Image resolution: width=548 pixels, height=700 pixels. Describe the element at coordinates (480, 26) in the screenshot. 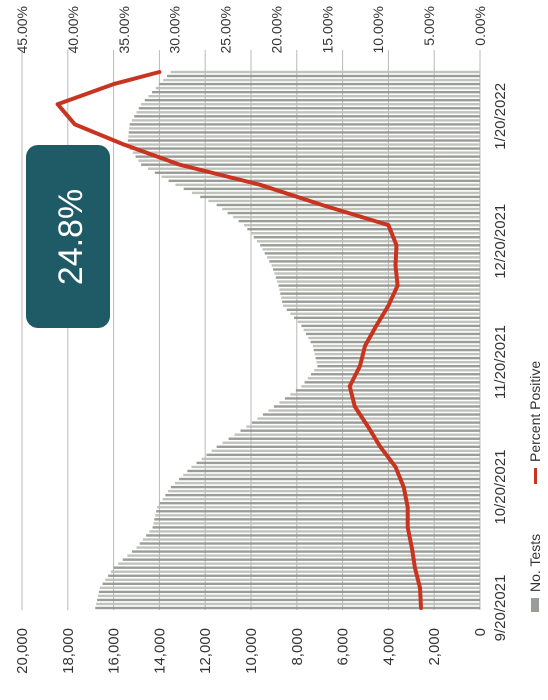

I see `right-axis-tick-label: 0.00%` at that location.